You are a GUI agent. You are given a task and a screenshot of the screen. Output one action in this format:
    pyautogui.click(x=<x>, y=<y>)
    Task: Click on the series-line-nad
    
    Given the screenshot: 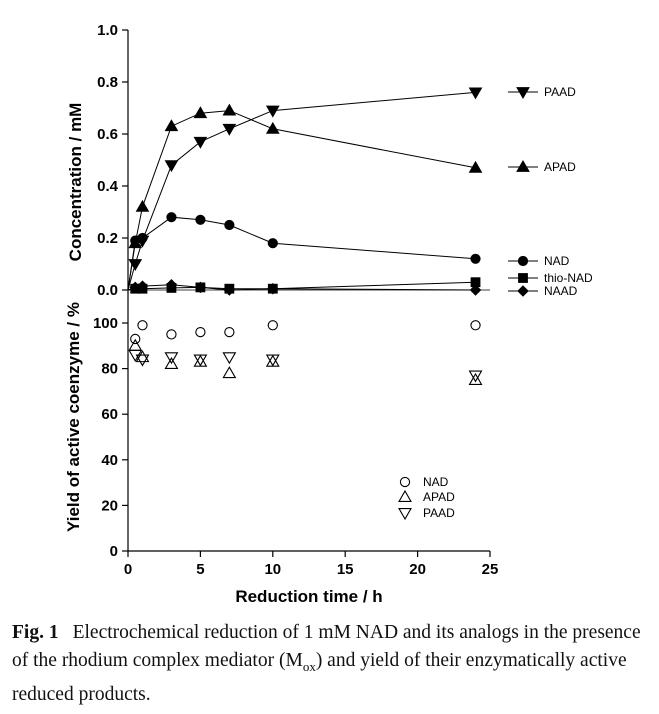 What is the action you would take?
    pyautogui.click(x=301, y=253)
    